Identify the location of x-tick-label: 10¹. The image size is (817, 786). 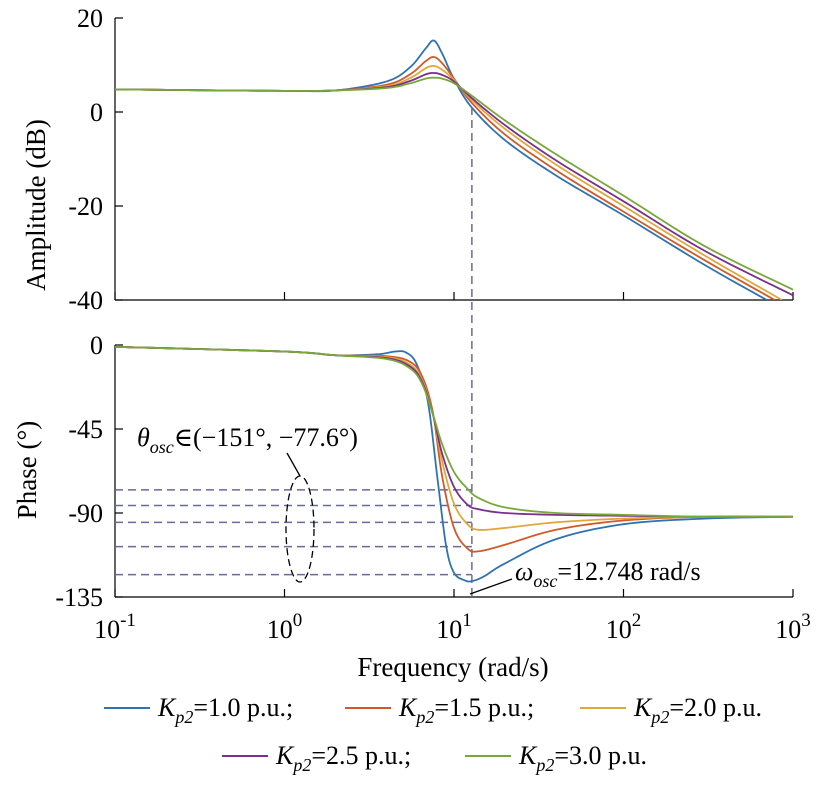
(454, 627).